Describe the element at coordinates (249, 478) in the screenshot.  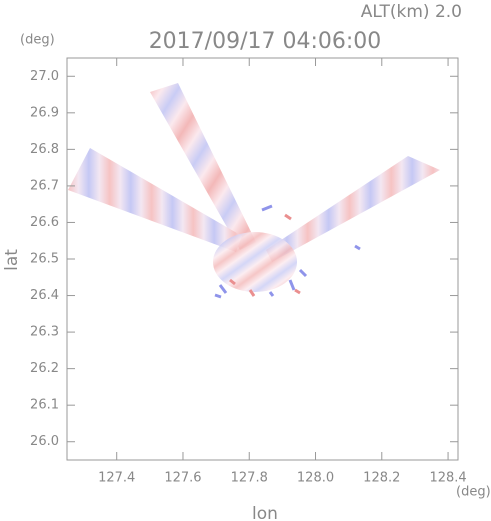
I see `x-tick-label: 127.8` at that location.